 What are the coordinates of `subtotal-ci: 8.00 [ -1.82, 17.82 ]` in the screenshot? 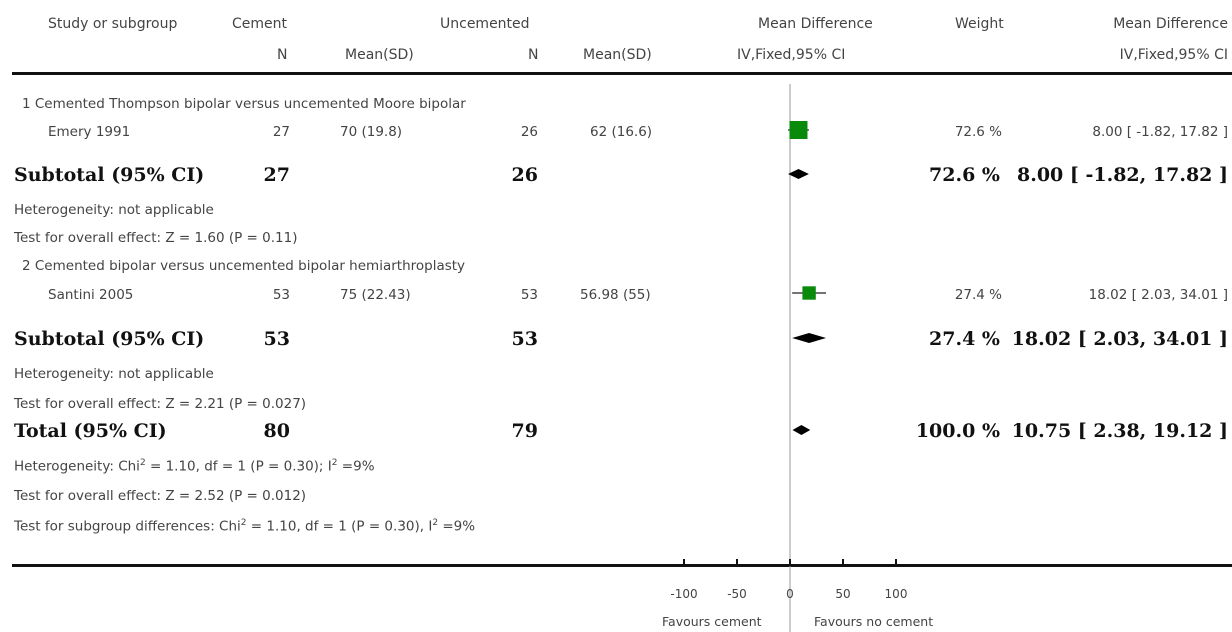 It's located at (1122, 175).